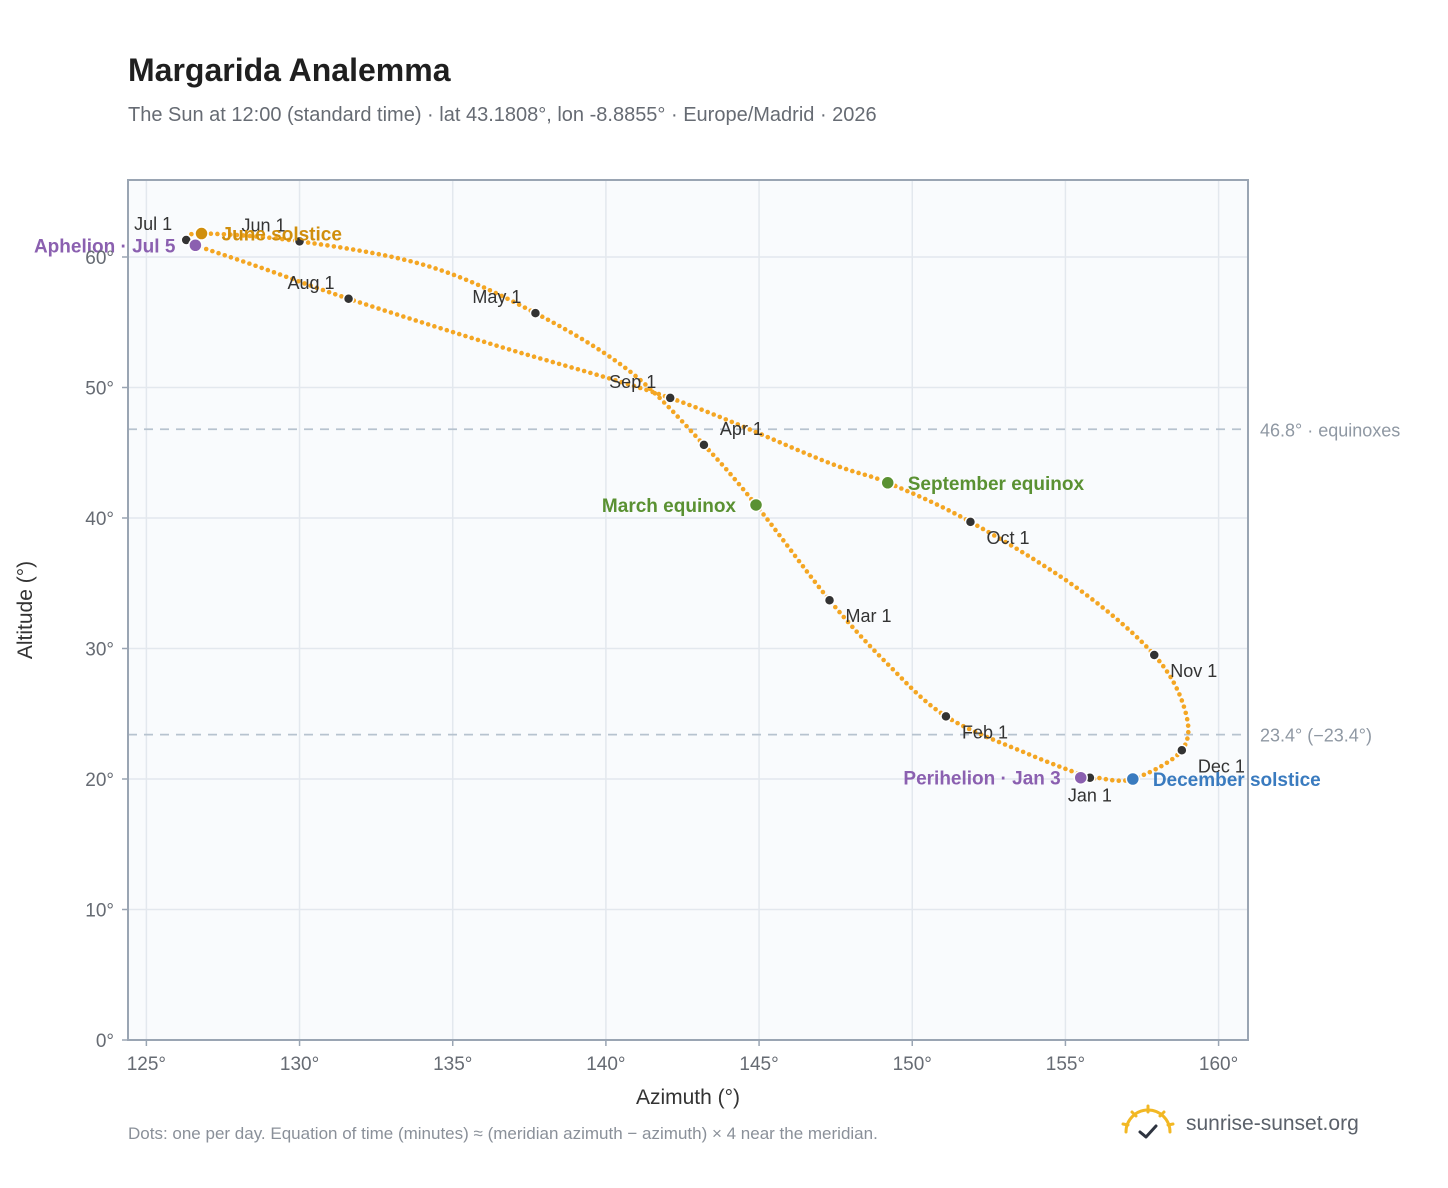 The width and height of the screenshot is (1448, 1188). What do you see at coordinates (1239, 1124) in the screenshot?
I see `brand: sunrise-sunset.org` at bounding box center [1239, 1124].